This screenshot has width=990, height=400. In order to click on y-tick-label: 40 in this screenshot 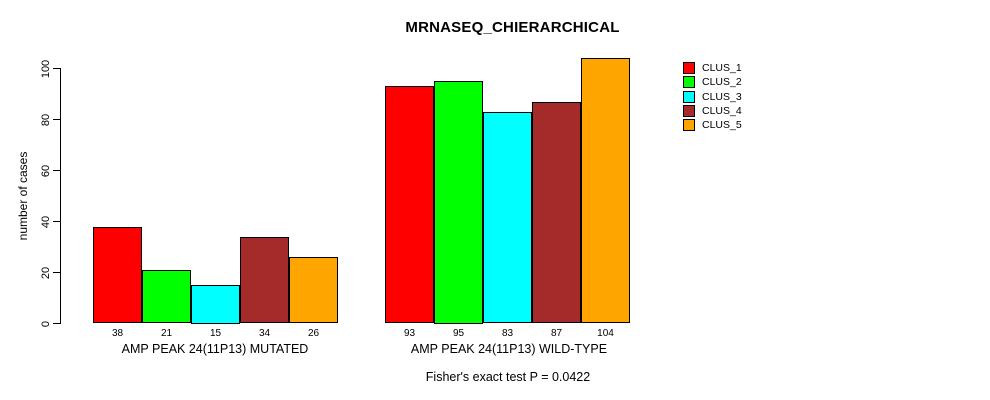, I will do `click(46, 221)`.